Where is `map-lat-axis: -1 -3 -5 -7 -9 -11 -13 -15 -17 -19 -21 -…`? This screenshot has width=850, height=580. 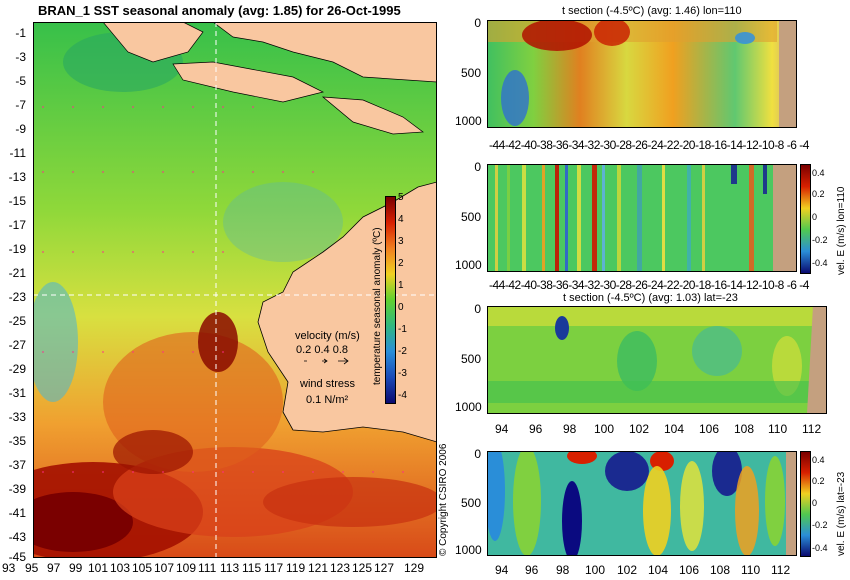 map-lat-axis: -1 -3 -5 -7 -9 -11 -13 -15 -17 -19 -21 -… is located at coordinates (15, 293).